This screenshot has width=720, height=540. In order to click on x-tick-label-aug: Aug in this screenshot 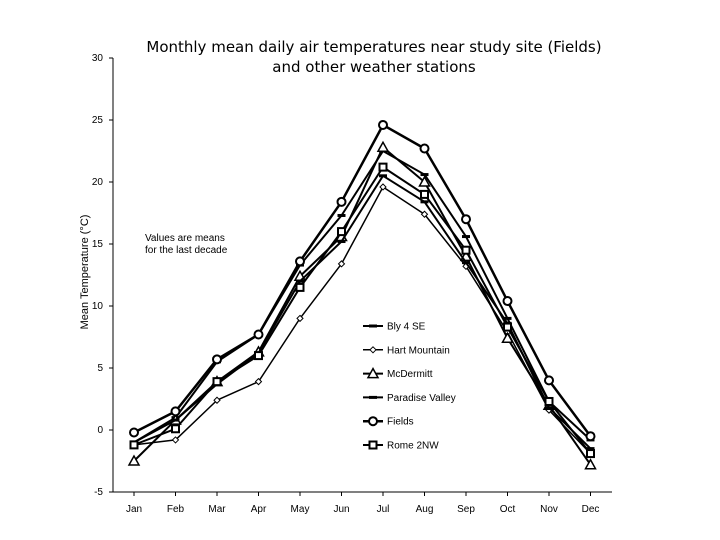, I will do `click(425, 509)`.